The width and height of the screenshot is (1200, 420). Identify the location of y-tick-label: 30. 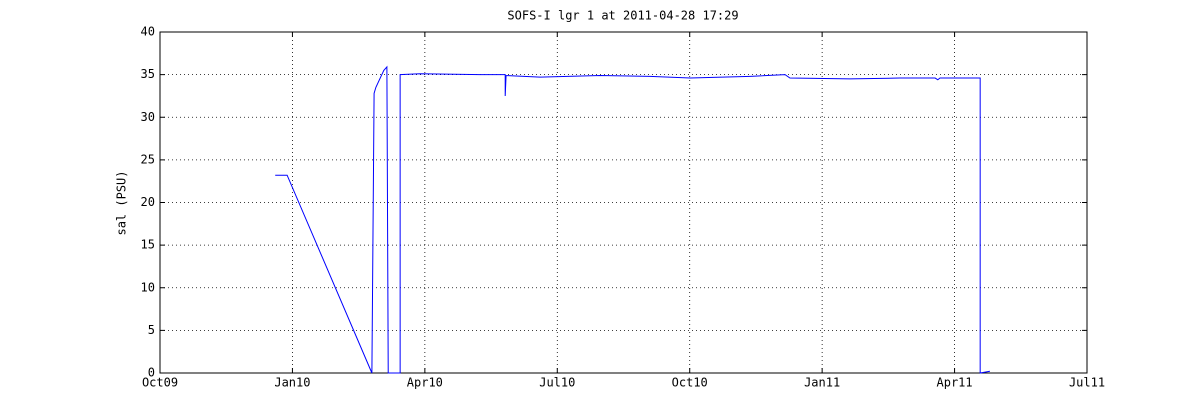
(148, 117).